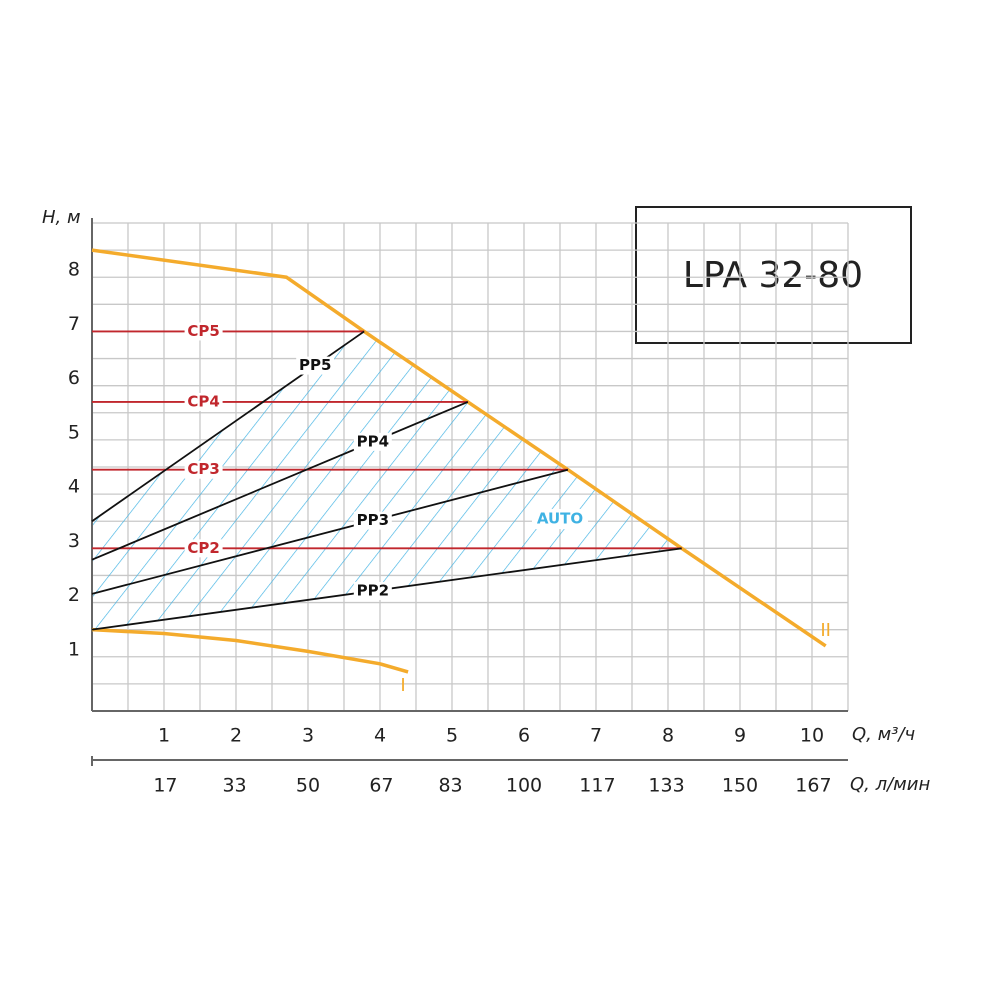  I want to click on series-label: PP4, so click(373, 441).